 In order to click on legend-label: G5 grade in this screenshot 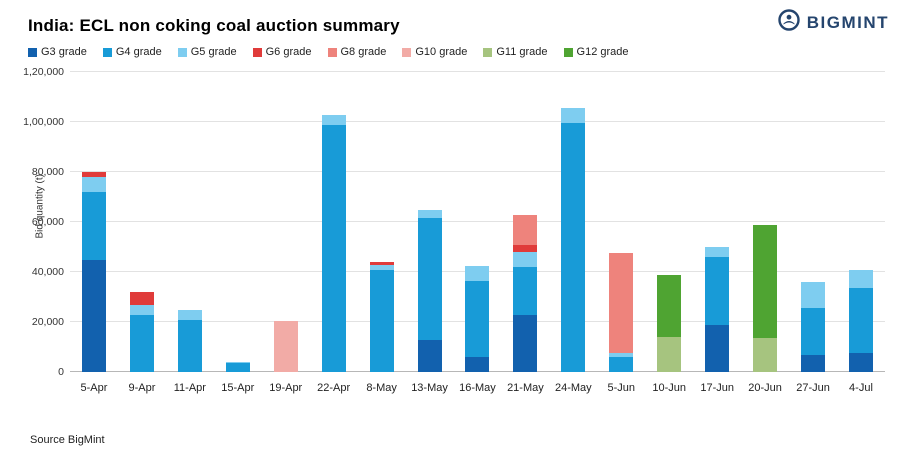, I will do `click(213, 52)`.